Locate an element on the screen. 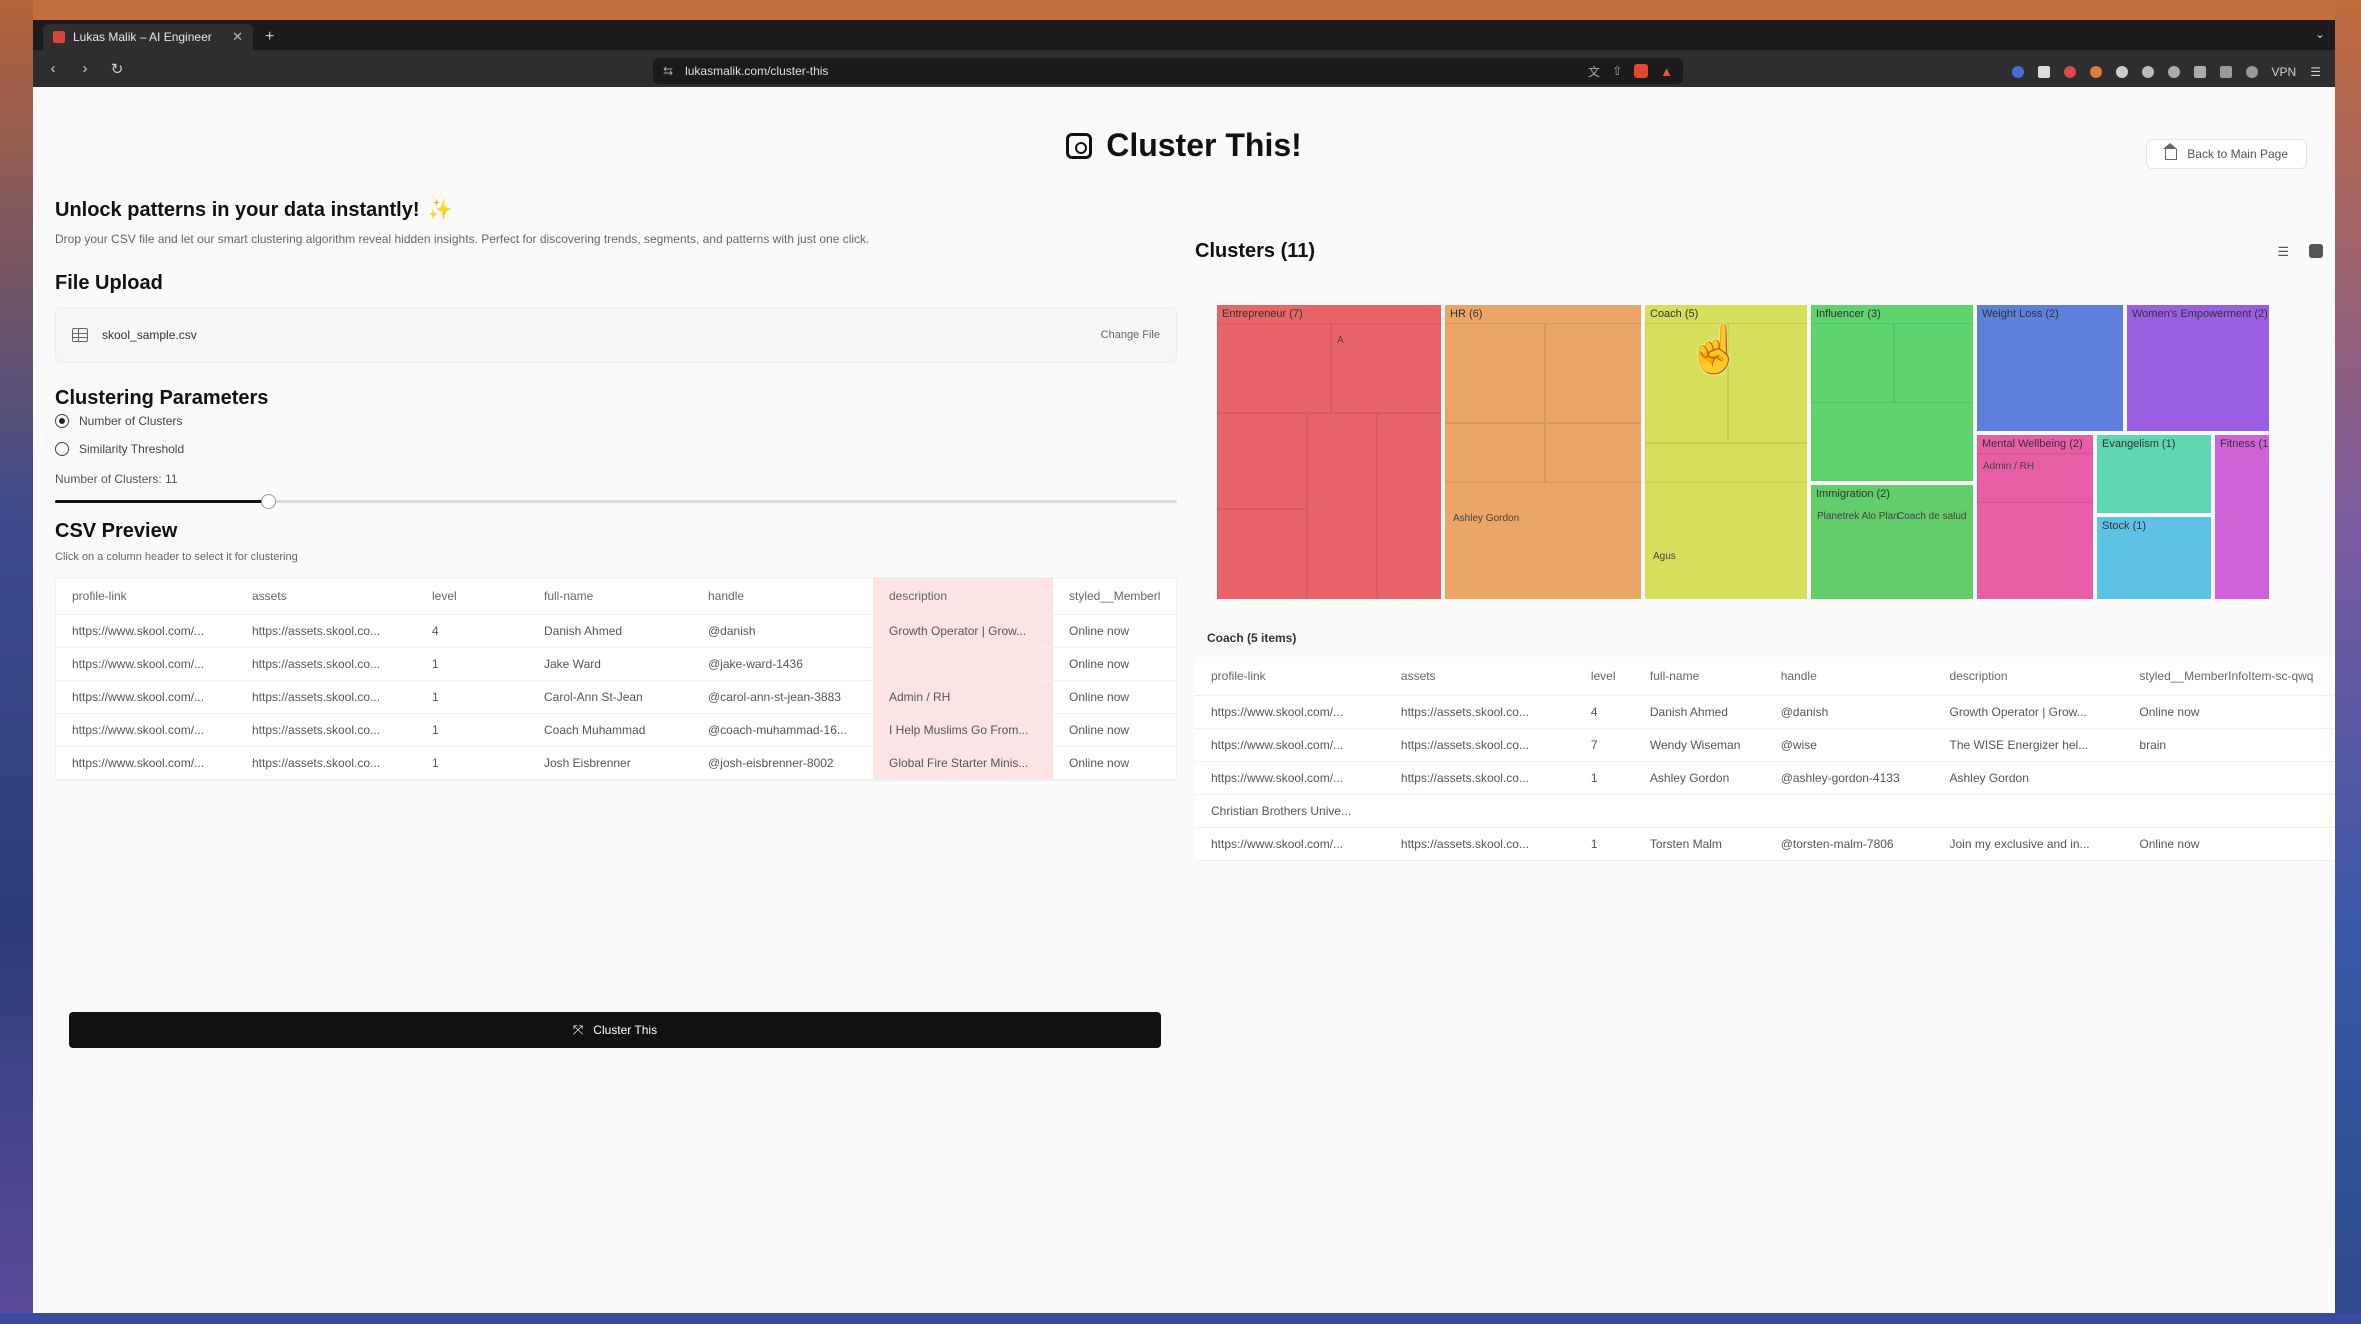  browser-tab: Lukas Malik – AI Engineer ✕ is located at coordinates (148, 37).